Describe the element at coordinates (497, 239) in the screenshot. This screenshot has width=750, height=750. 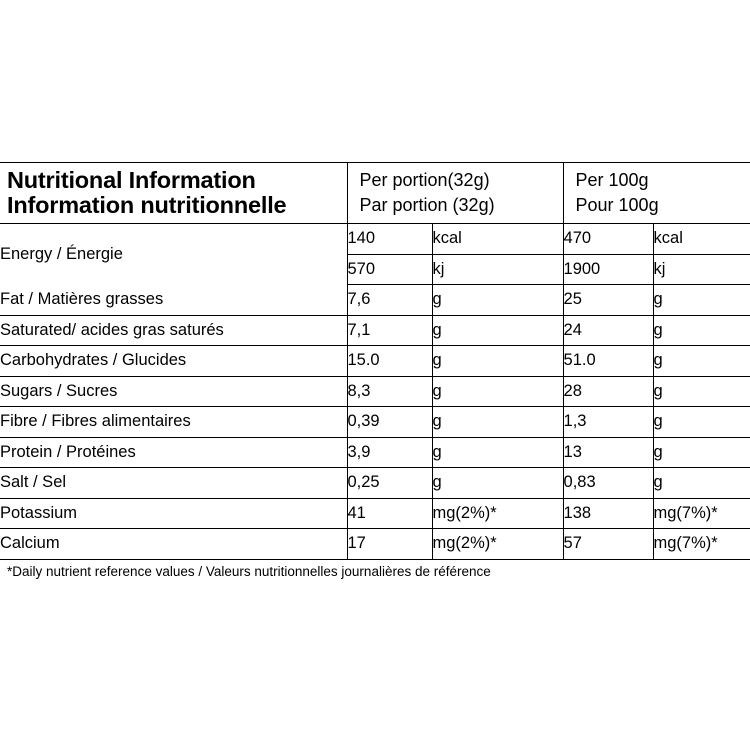
I see `portion-unit: kcal` at that location.